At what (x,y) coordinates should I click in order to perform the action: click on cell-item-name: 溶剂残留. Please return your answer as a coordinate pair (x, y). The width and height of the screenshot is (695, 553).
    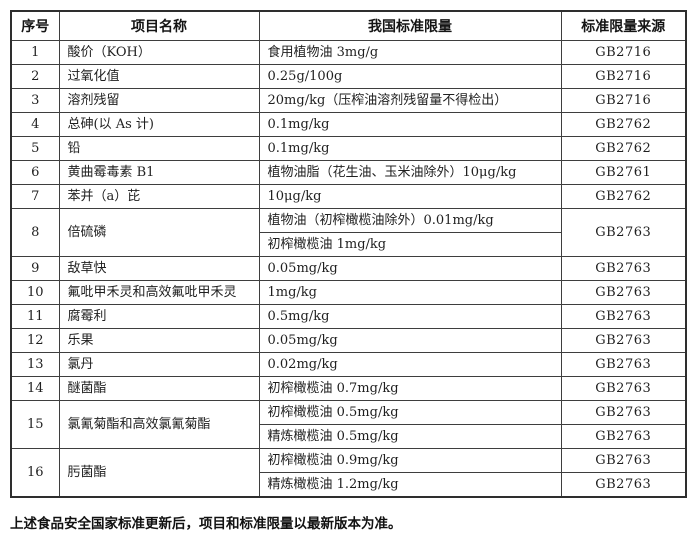
    Looking at the image, I should click on (159, 100).